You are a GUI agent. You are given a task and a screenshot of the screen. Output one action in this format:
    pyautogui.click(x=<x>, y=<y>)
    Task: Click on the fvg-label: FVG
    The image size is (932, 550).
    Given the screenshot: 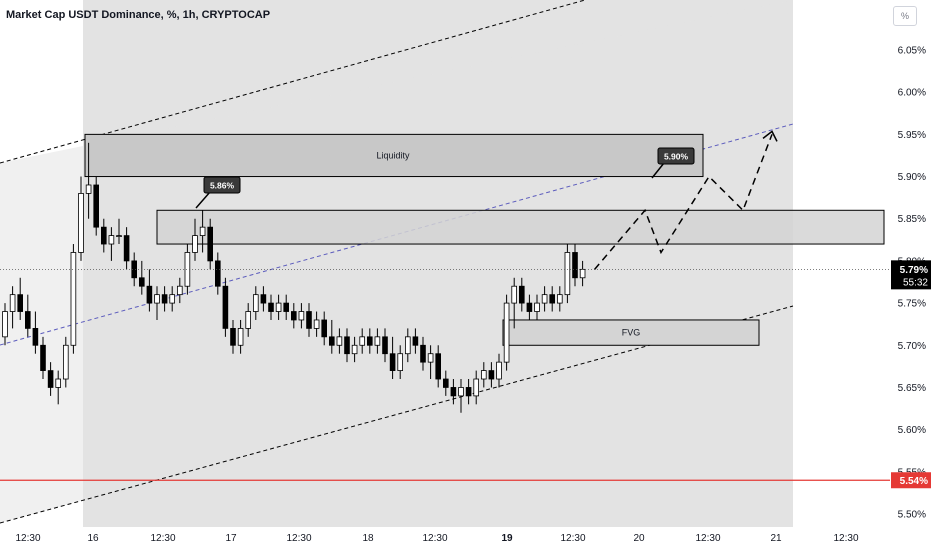 What is the action you would take?
    pyautogui.click(x=631, y=333)
    